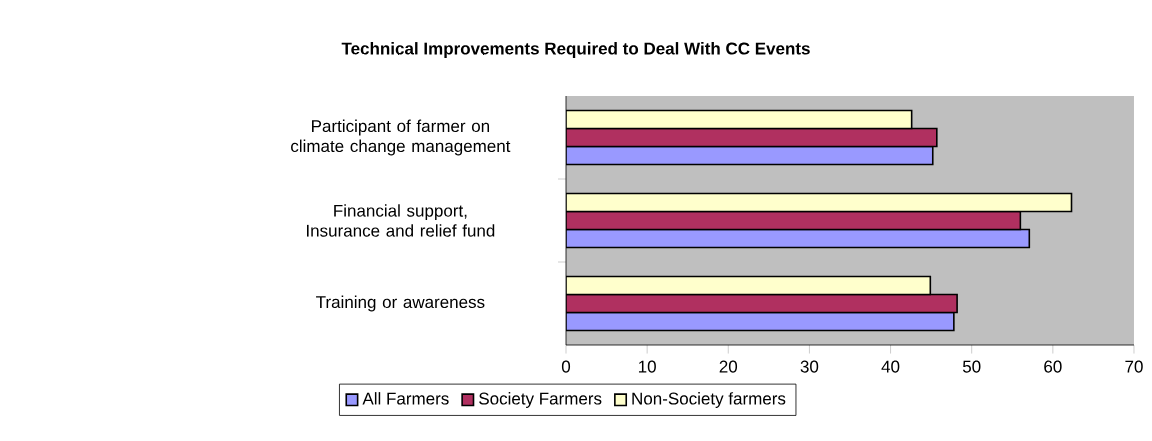  I want to click on legend-label: All Farmers, so click(405, 398).